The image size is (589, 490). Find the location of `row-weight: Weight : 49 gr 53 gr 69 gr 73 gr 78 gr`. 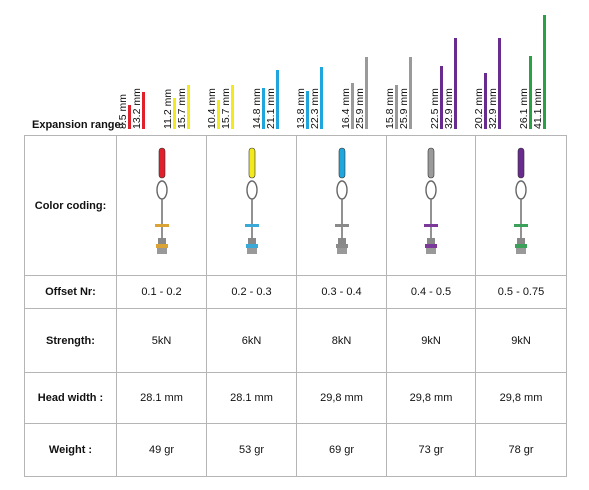

row-weight: Weight : 49 gr 53 gr 69 gr 73 gr 78 gr is located at coordinates (295, 450).